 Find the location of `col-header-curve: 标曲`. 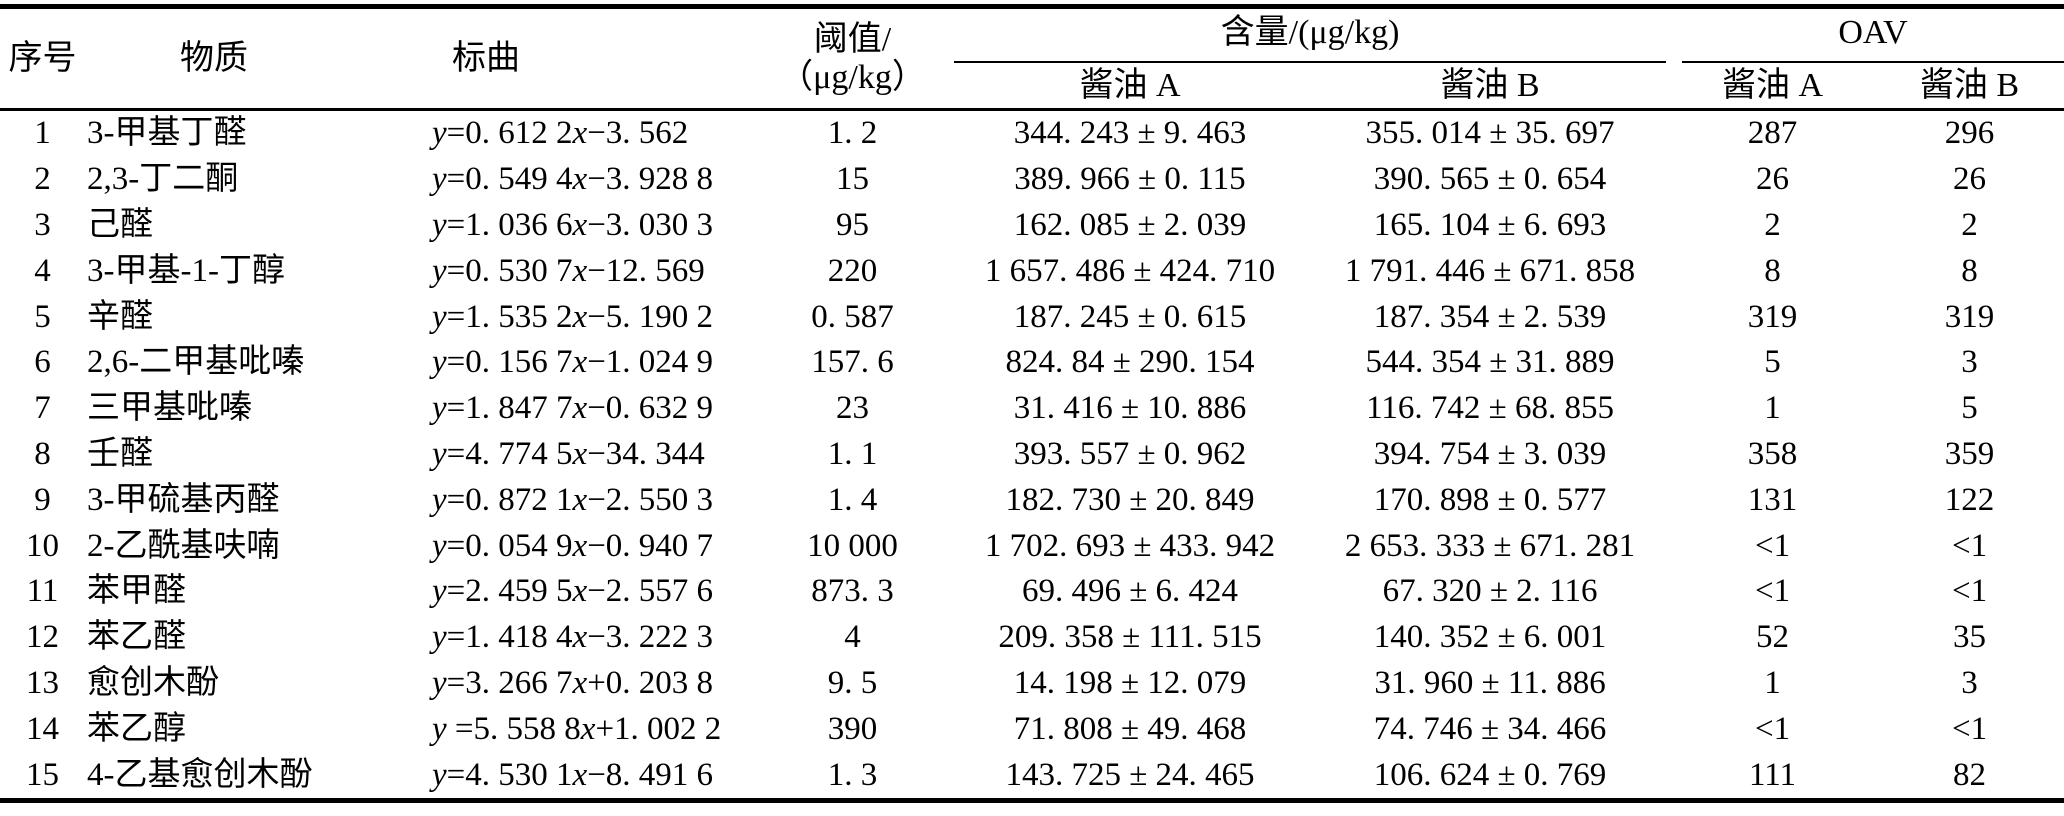

col-header-curve: 标曲 is located at coordinates (587, 58).